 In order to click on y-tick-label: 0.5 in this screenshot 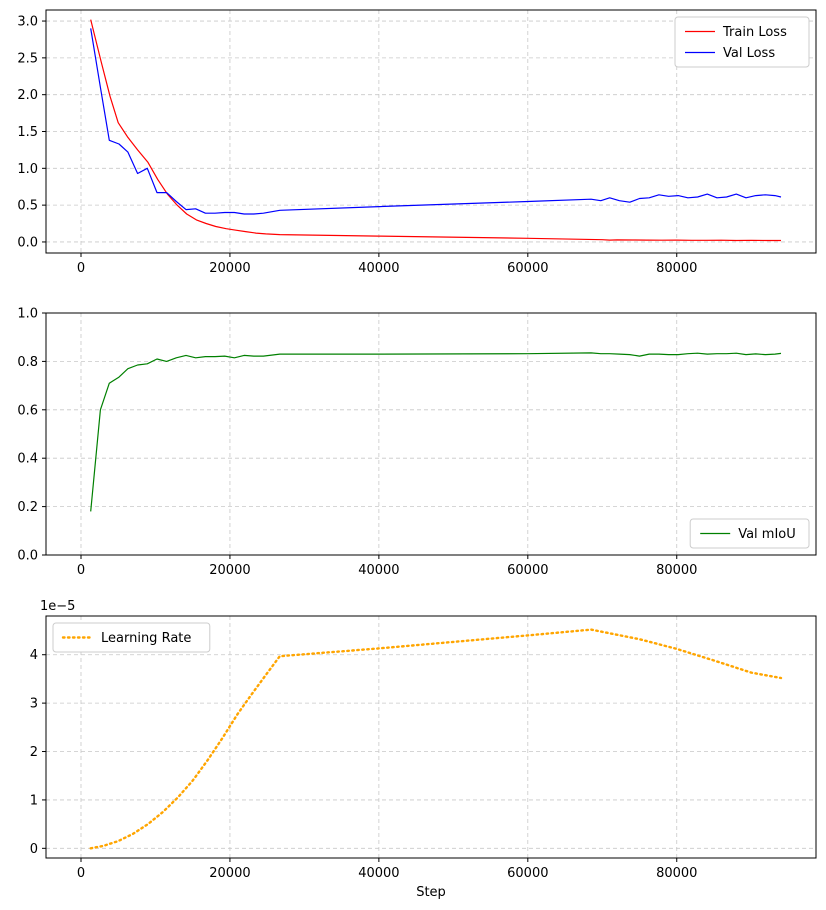, I will do `click(27, 206)`.